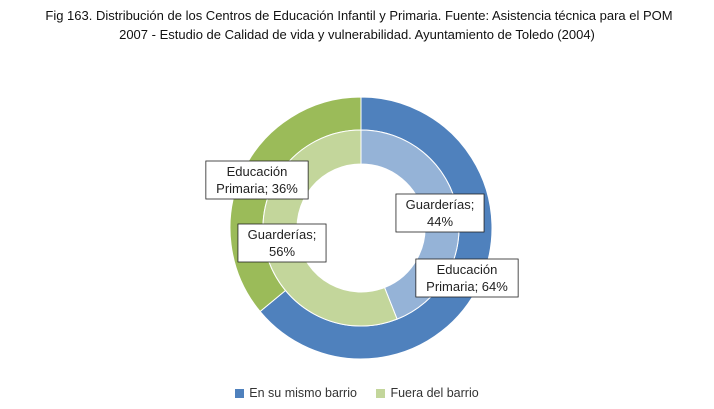 The width and height of the screenshot is (714, 409). I want to click on inner-ring-data-label-a: Guarderías; 44%, so click(440, 213).